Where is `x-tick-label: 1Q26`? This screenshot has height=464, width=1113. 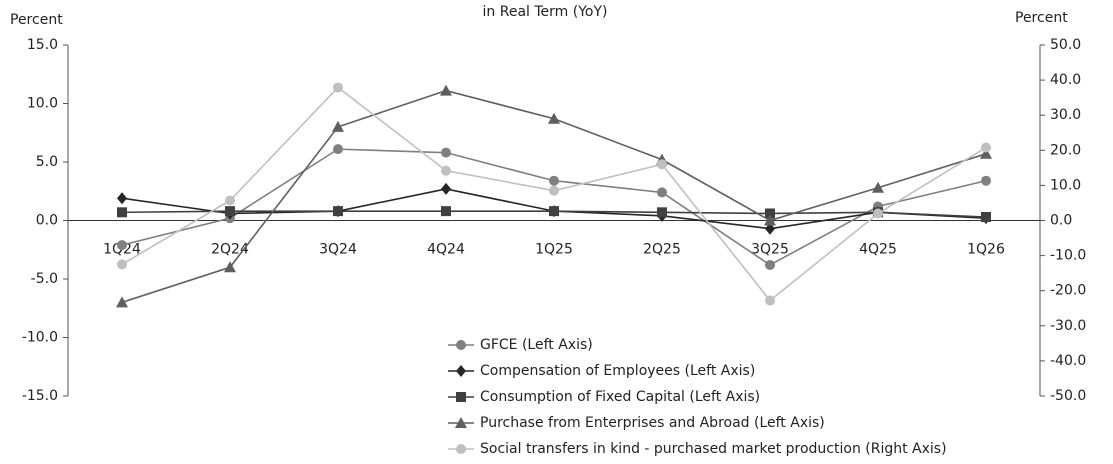
x-tick-label: 1Q26 is located at coordinates (986, 250).